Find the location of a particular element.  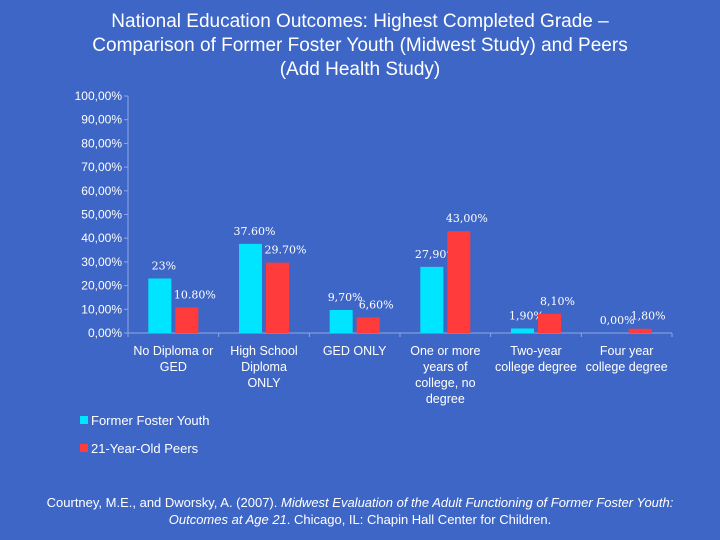

data-label: 10.80% is located at coordinates (195, 294).